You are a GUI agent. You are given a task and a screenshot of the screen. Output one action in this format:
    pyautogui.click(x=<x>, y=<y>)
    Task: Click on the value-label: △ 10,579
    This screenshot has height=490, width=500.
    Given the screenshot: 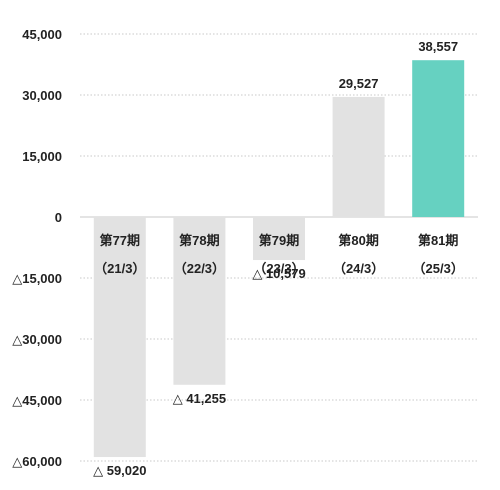 What is the action you would take?
    pyautogui.click(x=278, y=273)
    